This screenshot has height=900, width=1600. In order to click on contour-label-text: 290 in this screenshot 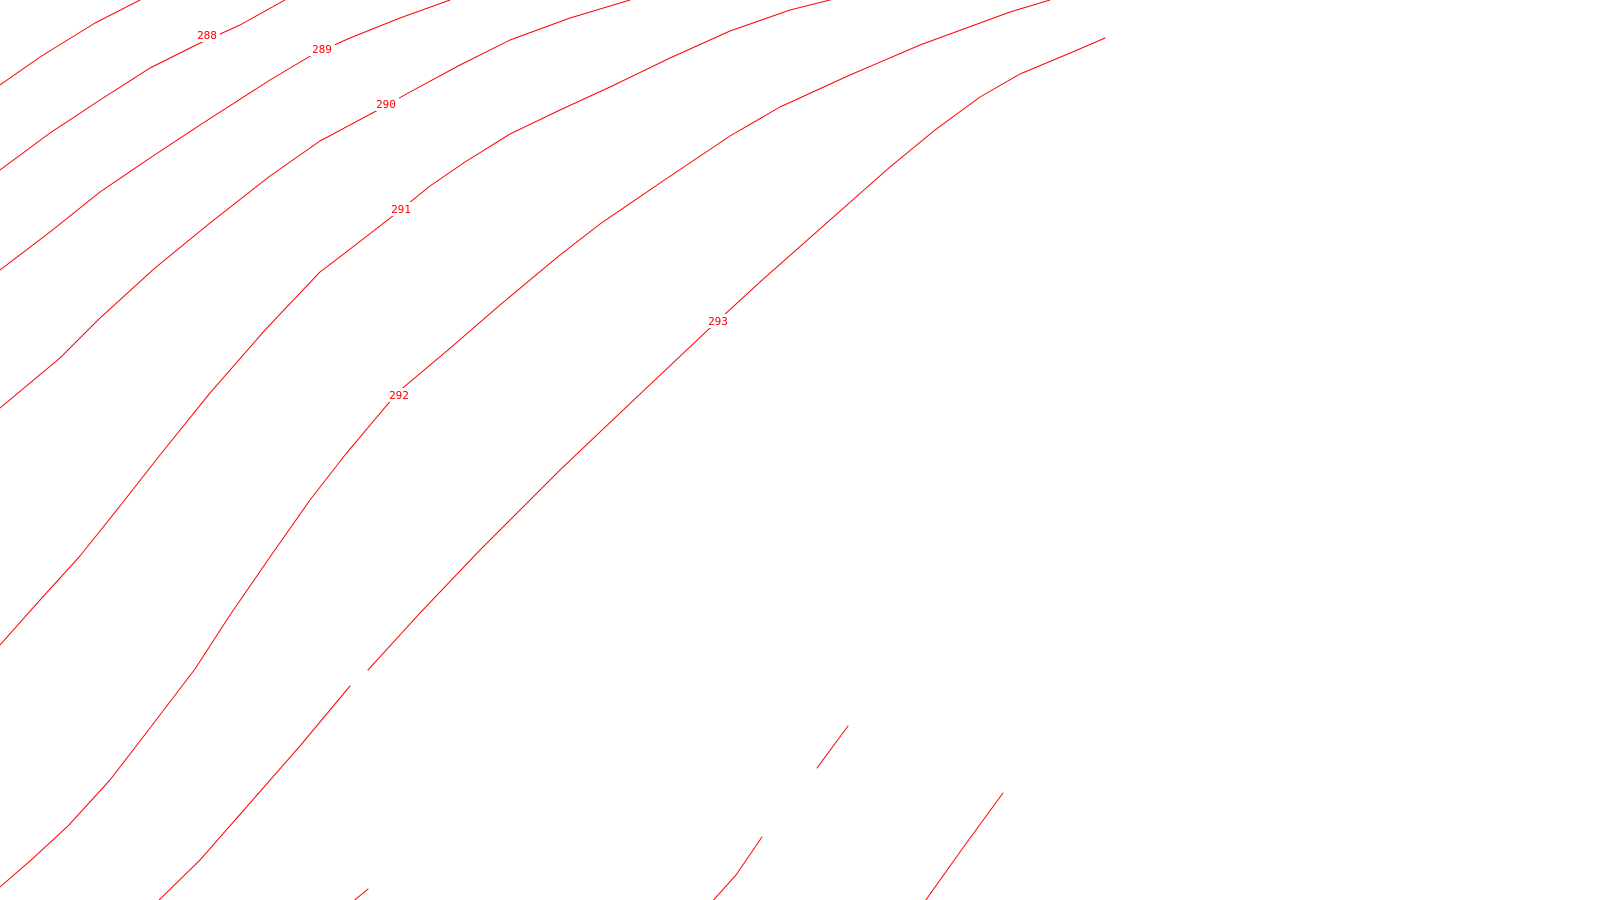, I will do `click(386, 104)`.